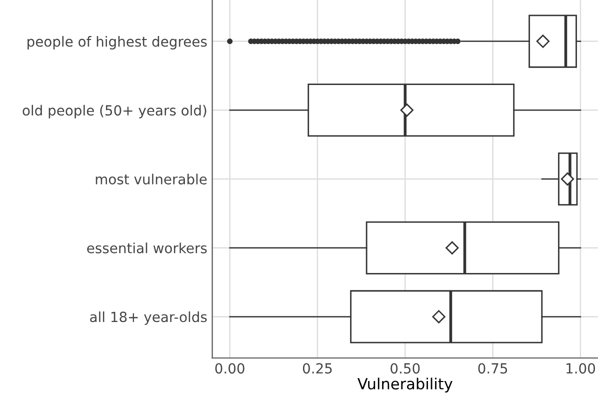 The height and width of the screenshot is (400, 598). Describe the element at coordinates (404, 385) in the screenshot. I see `x-axis-title: Vulnerability` at that location.